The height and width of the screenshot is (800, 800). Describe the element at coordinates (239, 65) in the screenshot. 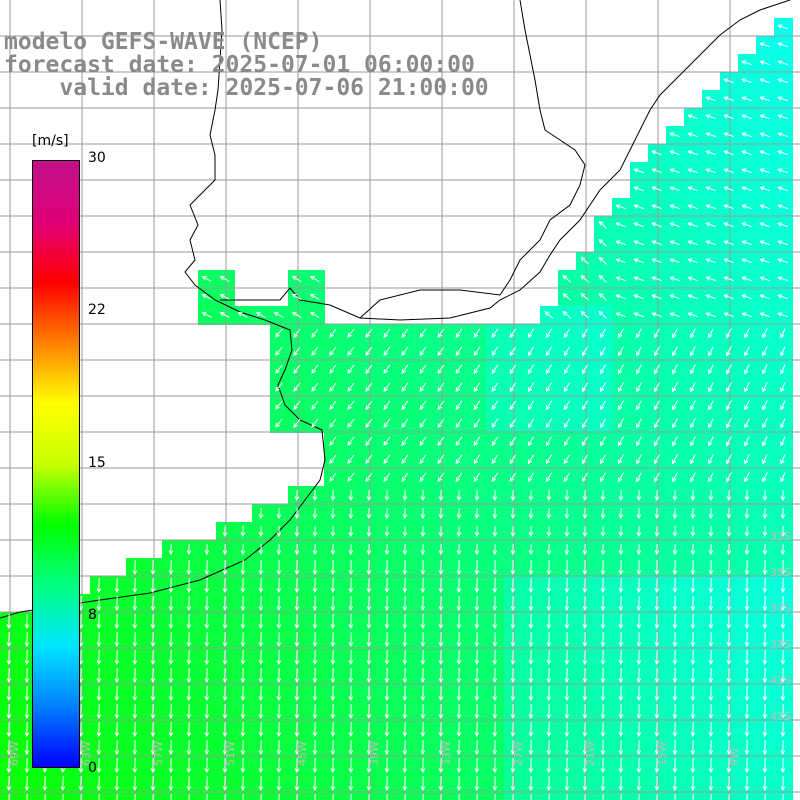

I see `forecast-date: forecast date: 2025-07-01 06:00:00` at that location.